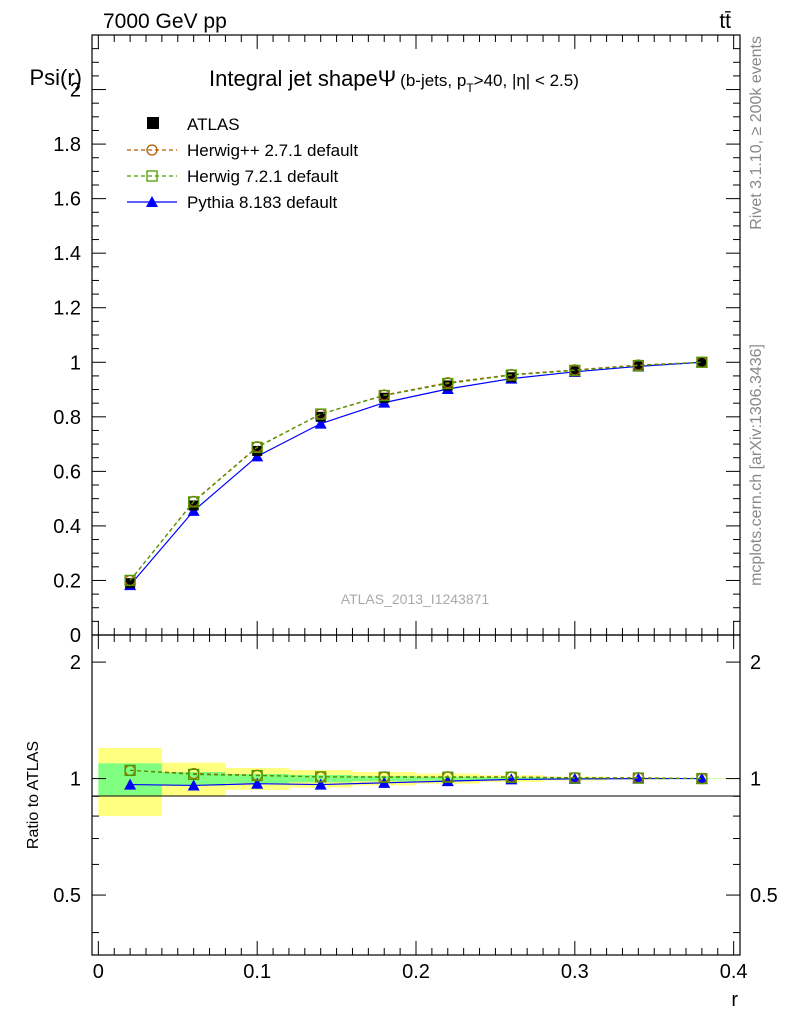 This screenshot has width=786, height=1024. What do you see at coordinates (67, 472) in the screenshot?
I see `main-y-tick-label: 0.6` at bounding box center [67, 472].